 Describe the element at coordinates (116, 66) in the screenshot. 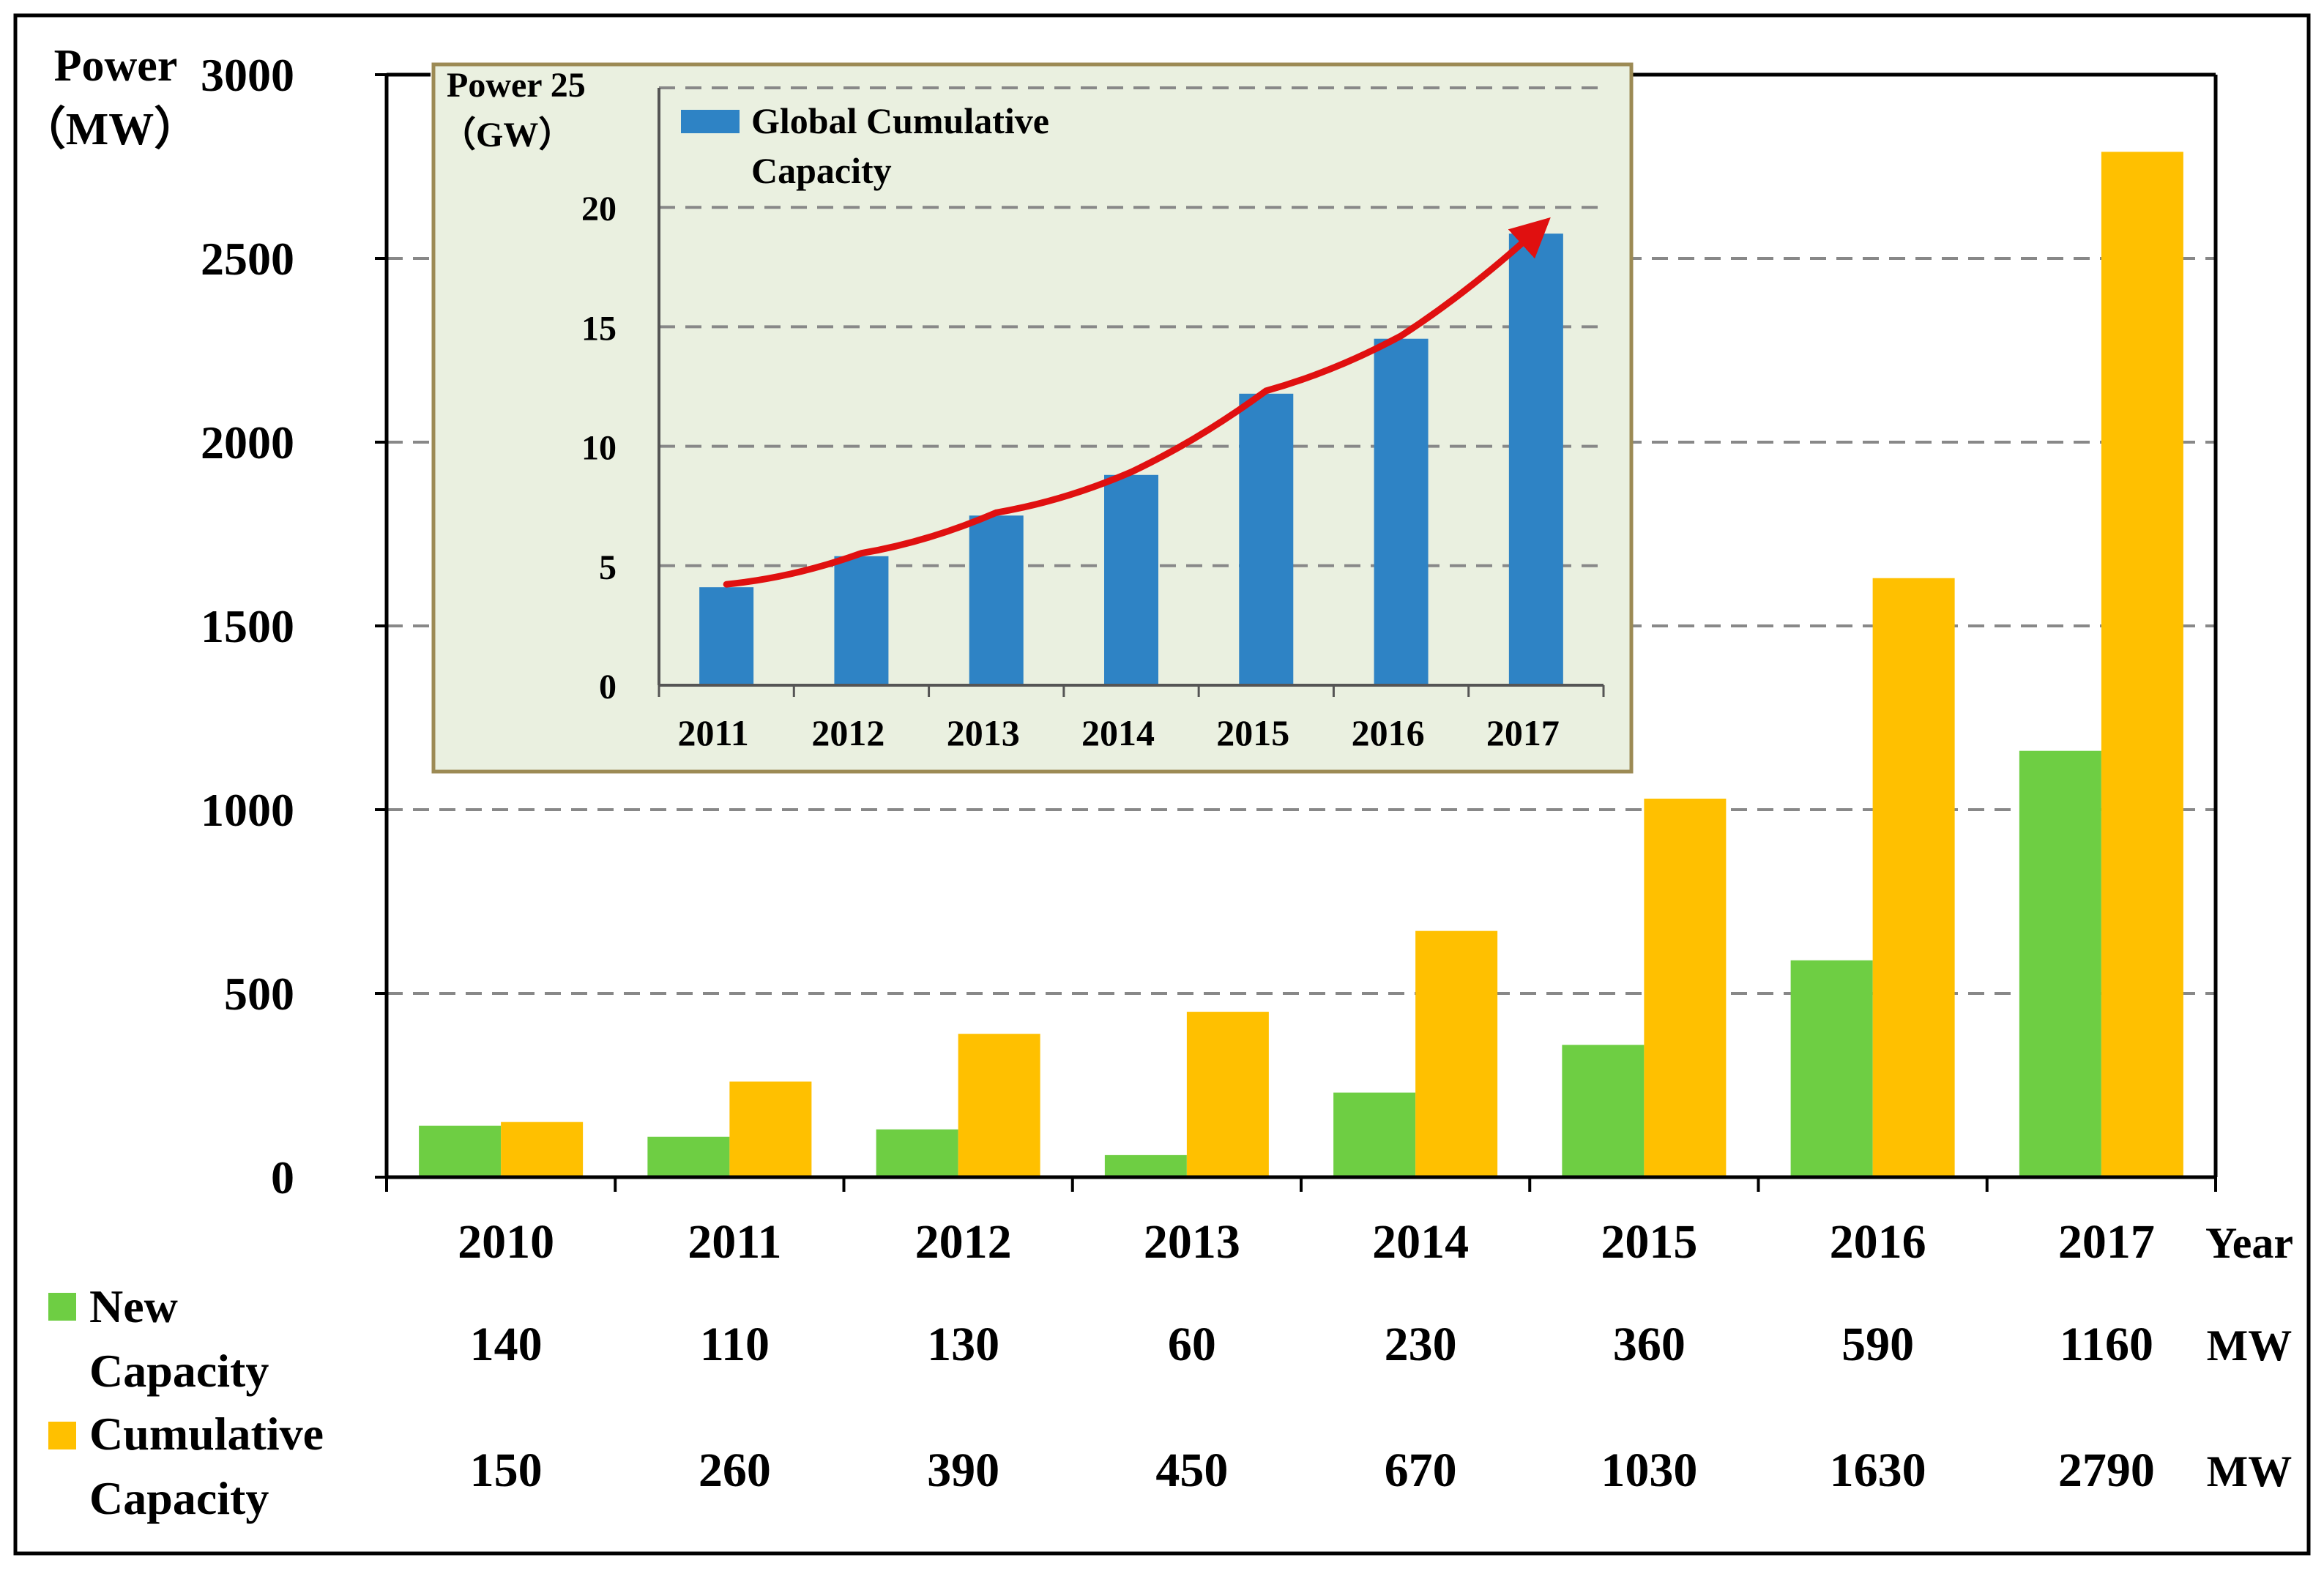

I see `y-axis-title: Power` at that location.